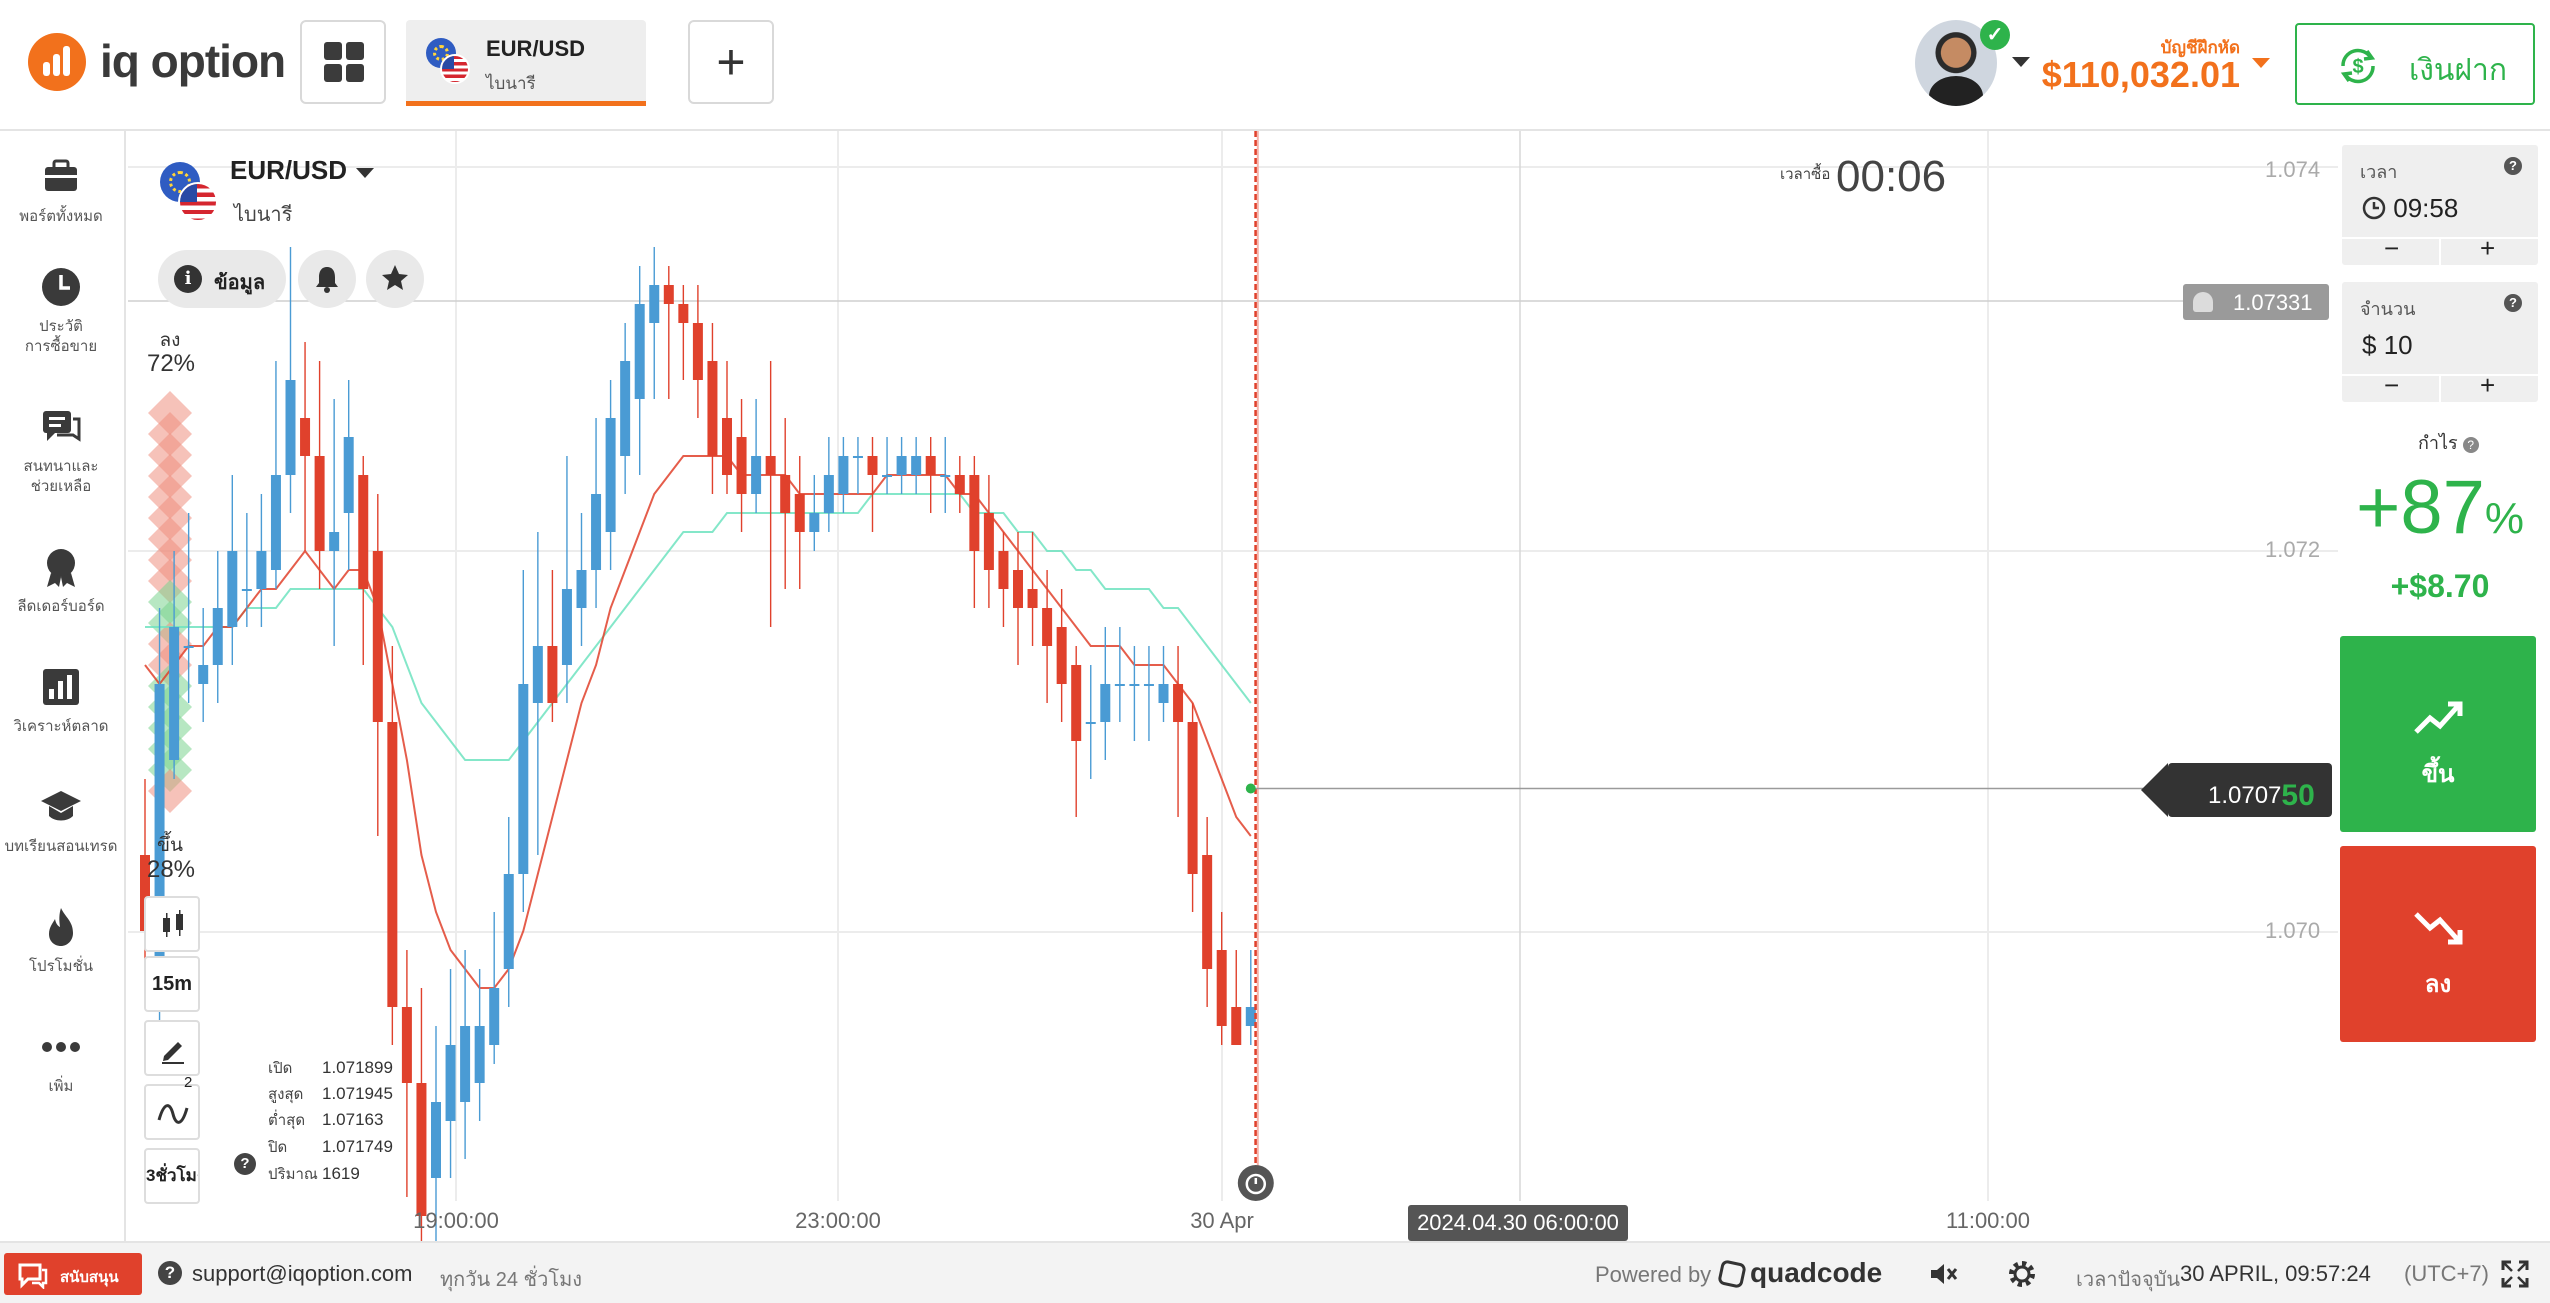 The width and height of the screenshot is (2550, 1303). Describe the element at coordinates (2488, 385) in the screenshot. I see `amount-increase-button: +` at that location.